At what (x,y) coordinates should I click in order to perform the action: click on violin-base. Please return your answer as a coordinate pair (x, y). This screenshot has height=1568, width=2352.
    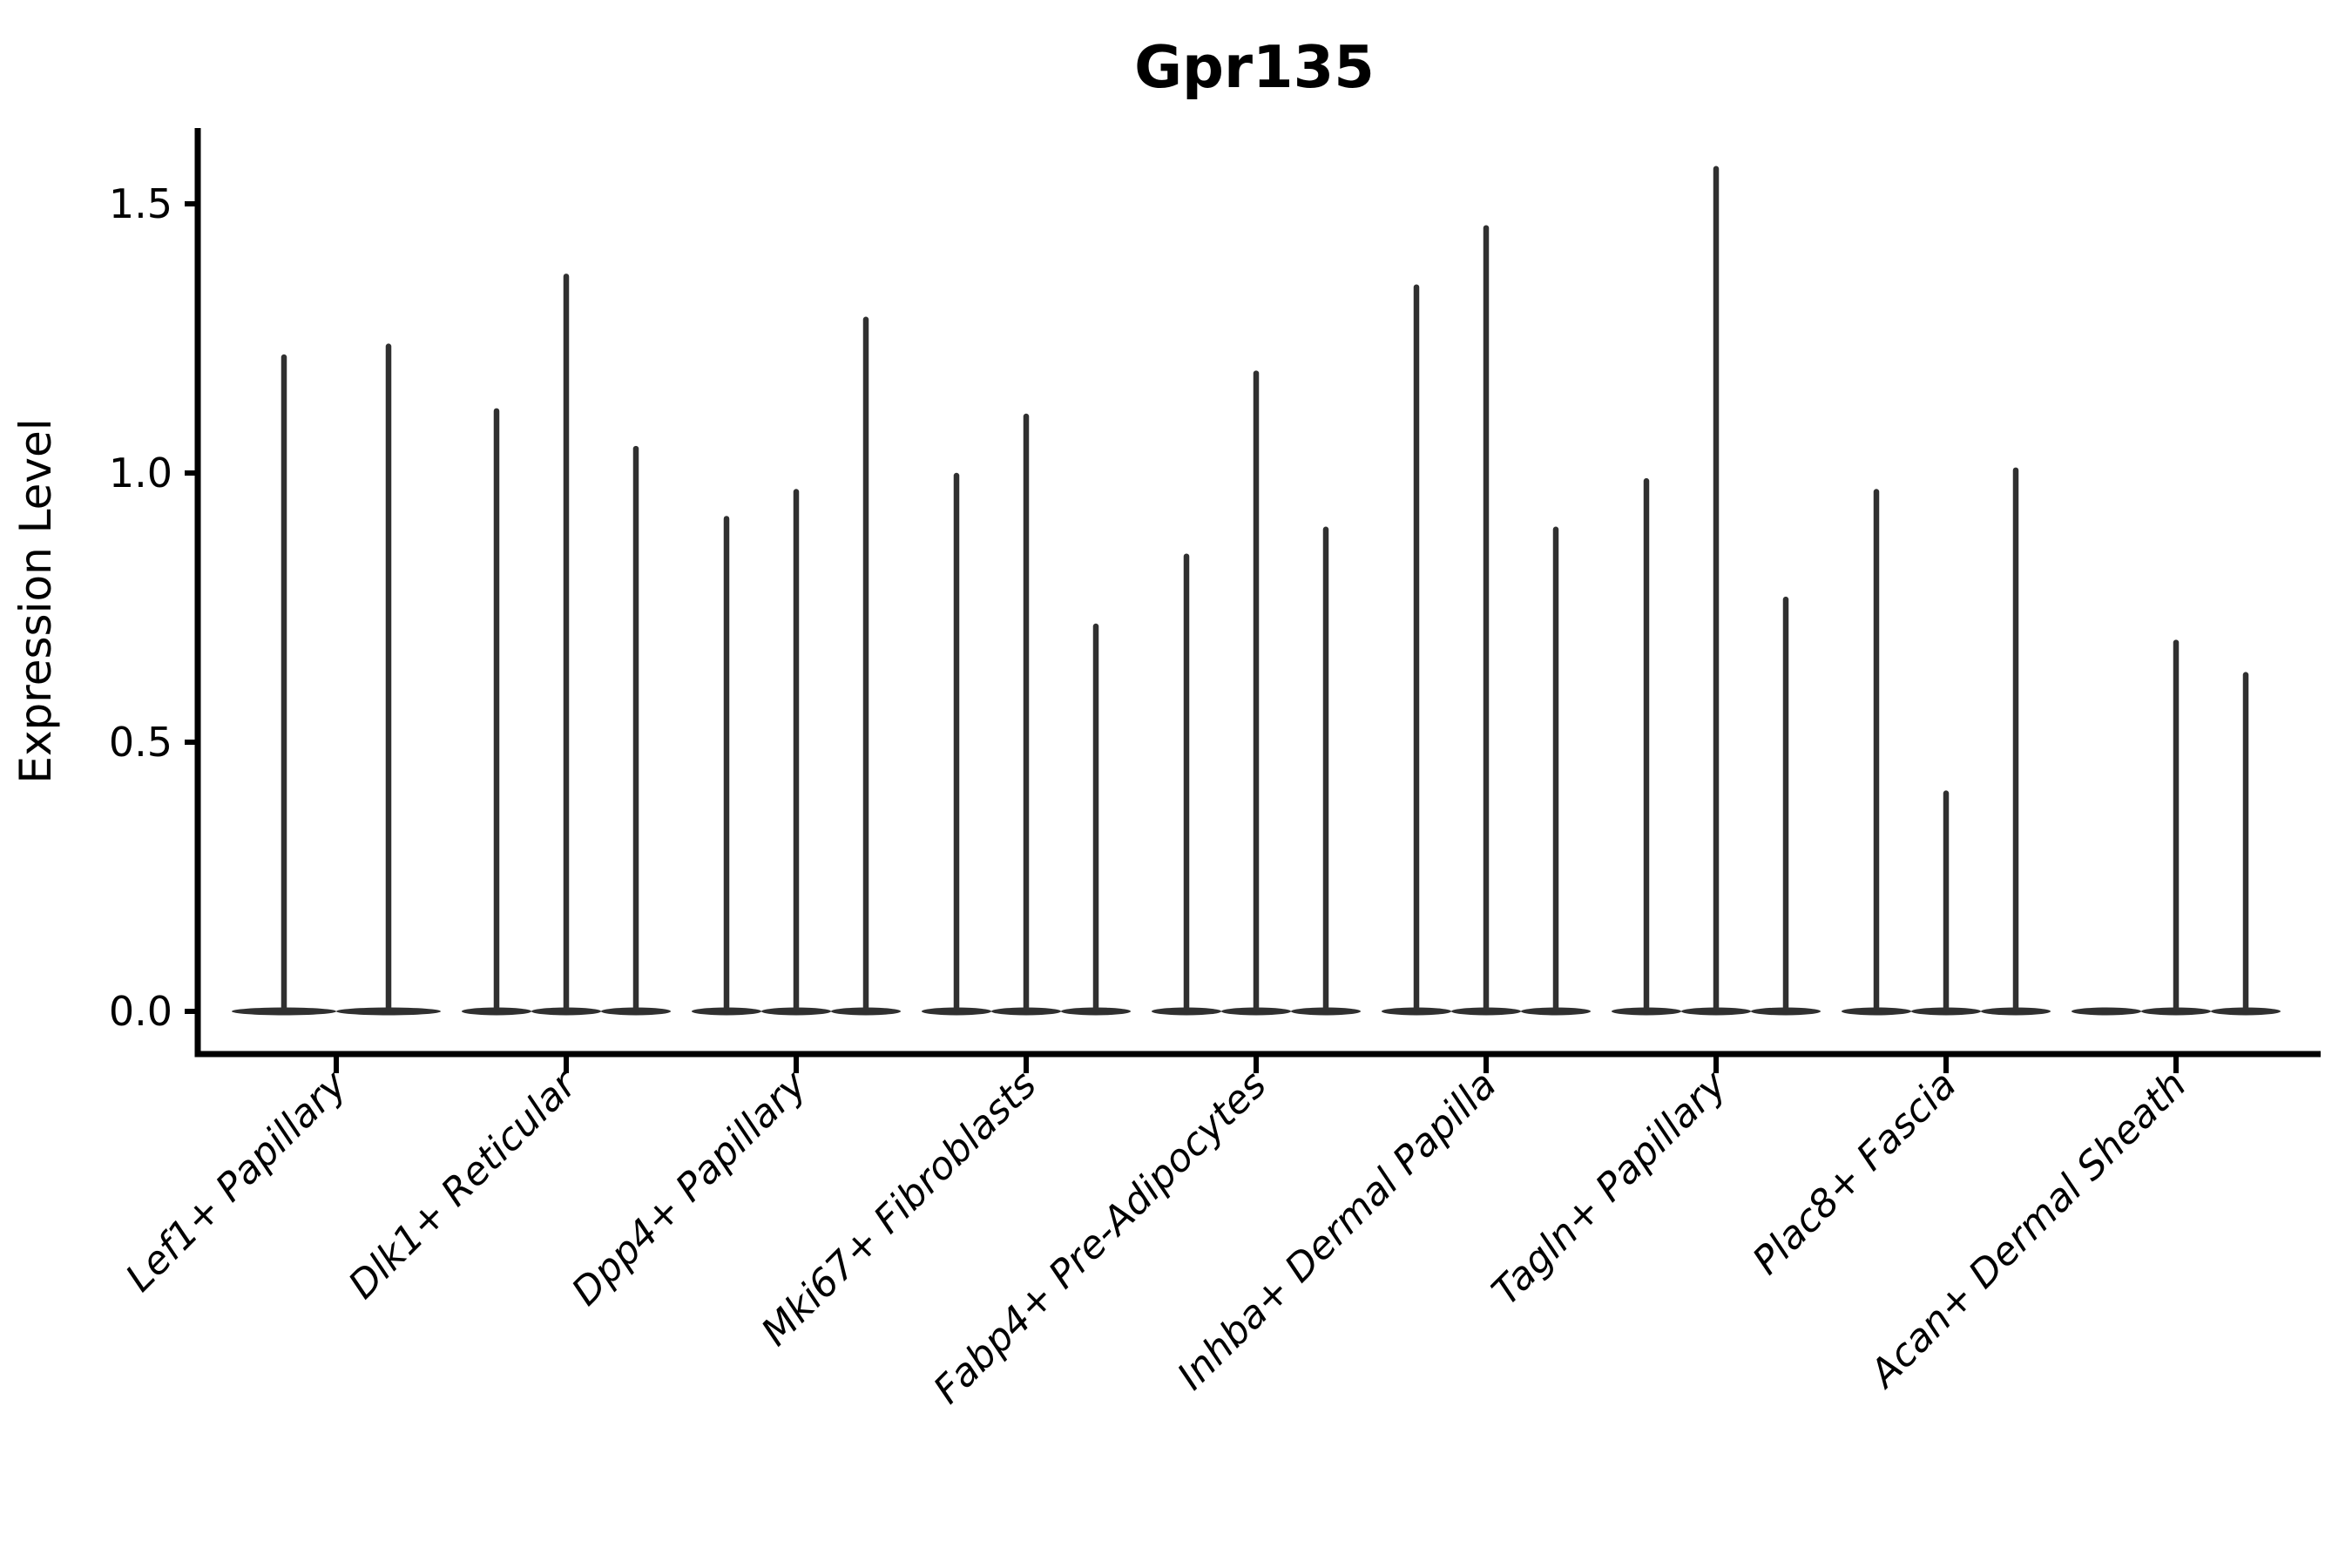
    Looking at the image, I should click on (2106, 1012).